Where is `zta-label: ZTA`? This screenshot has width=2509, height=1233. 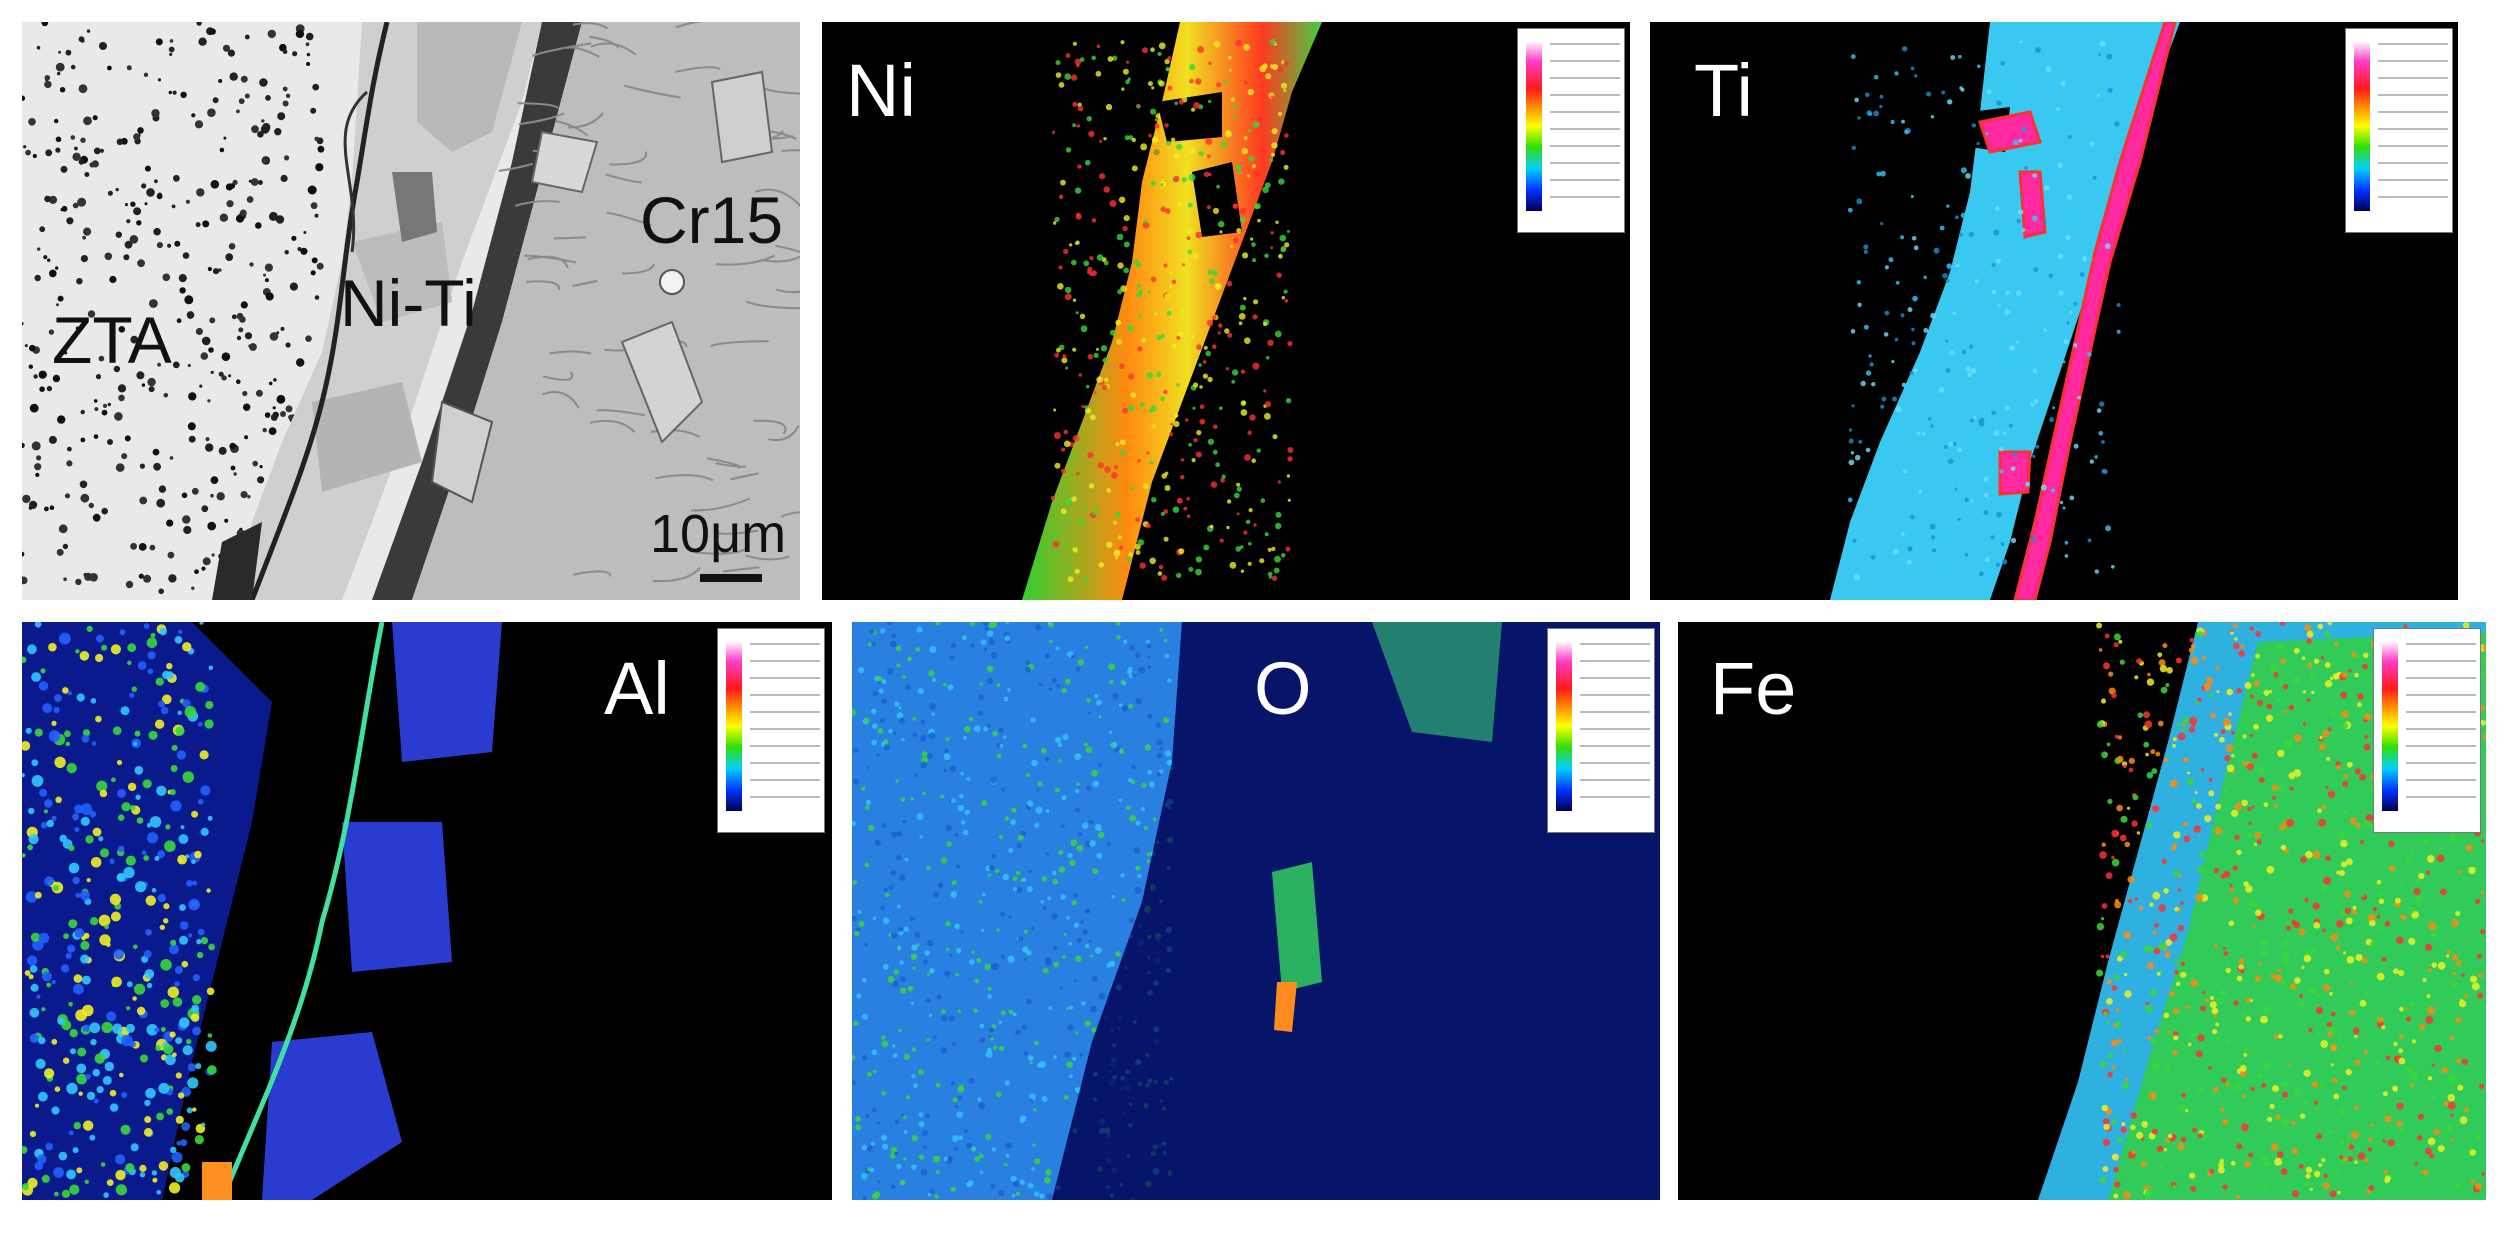
zta-label: ZTA is located at coordinates (112, 340).